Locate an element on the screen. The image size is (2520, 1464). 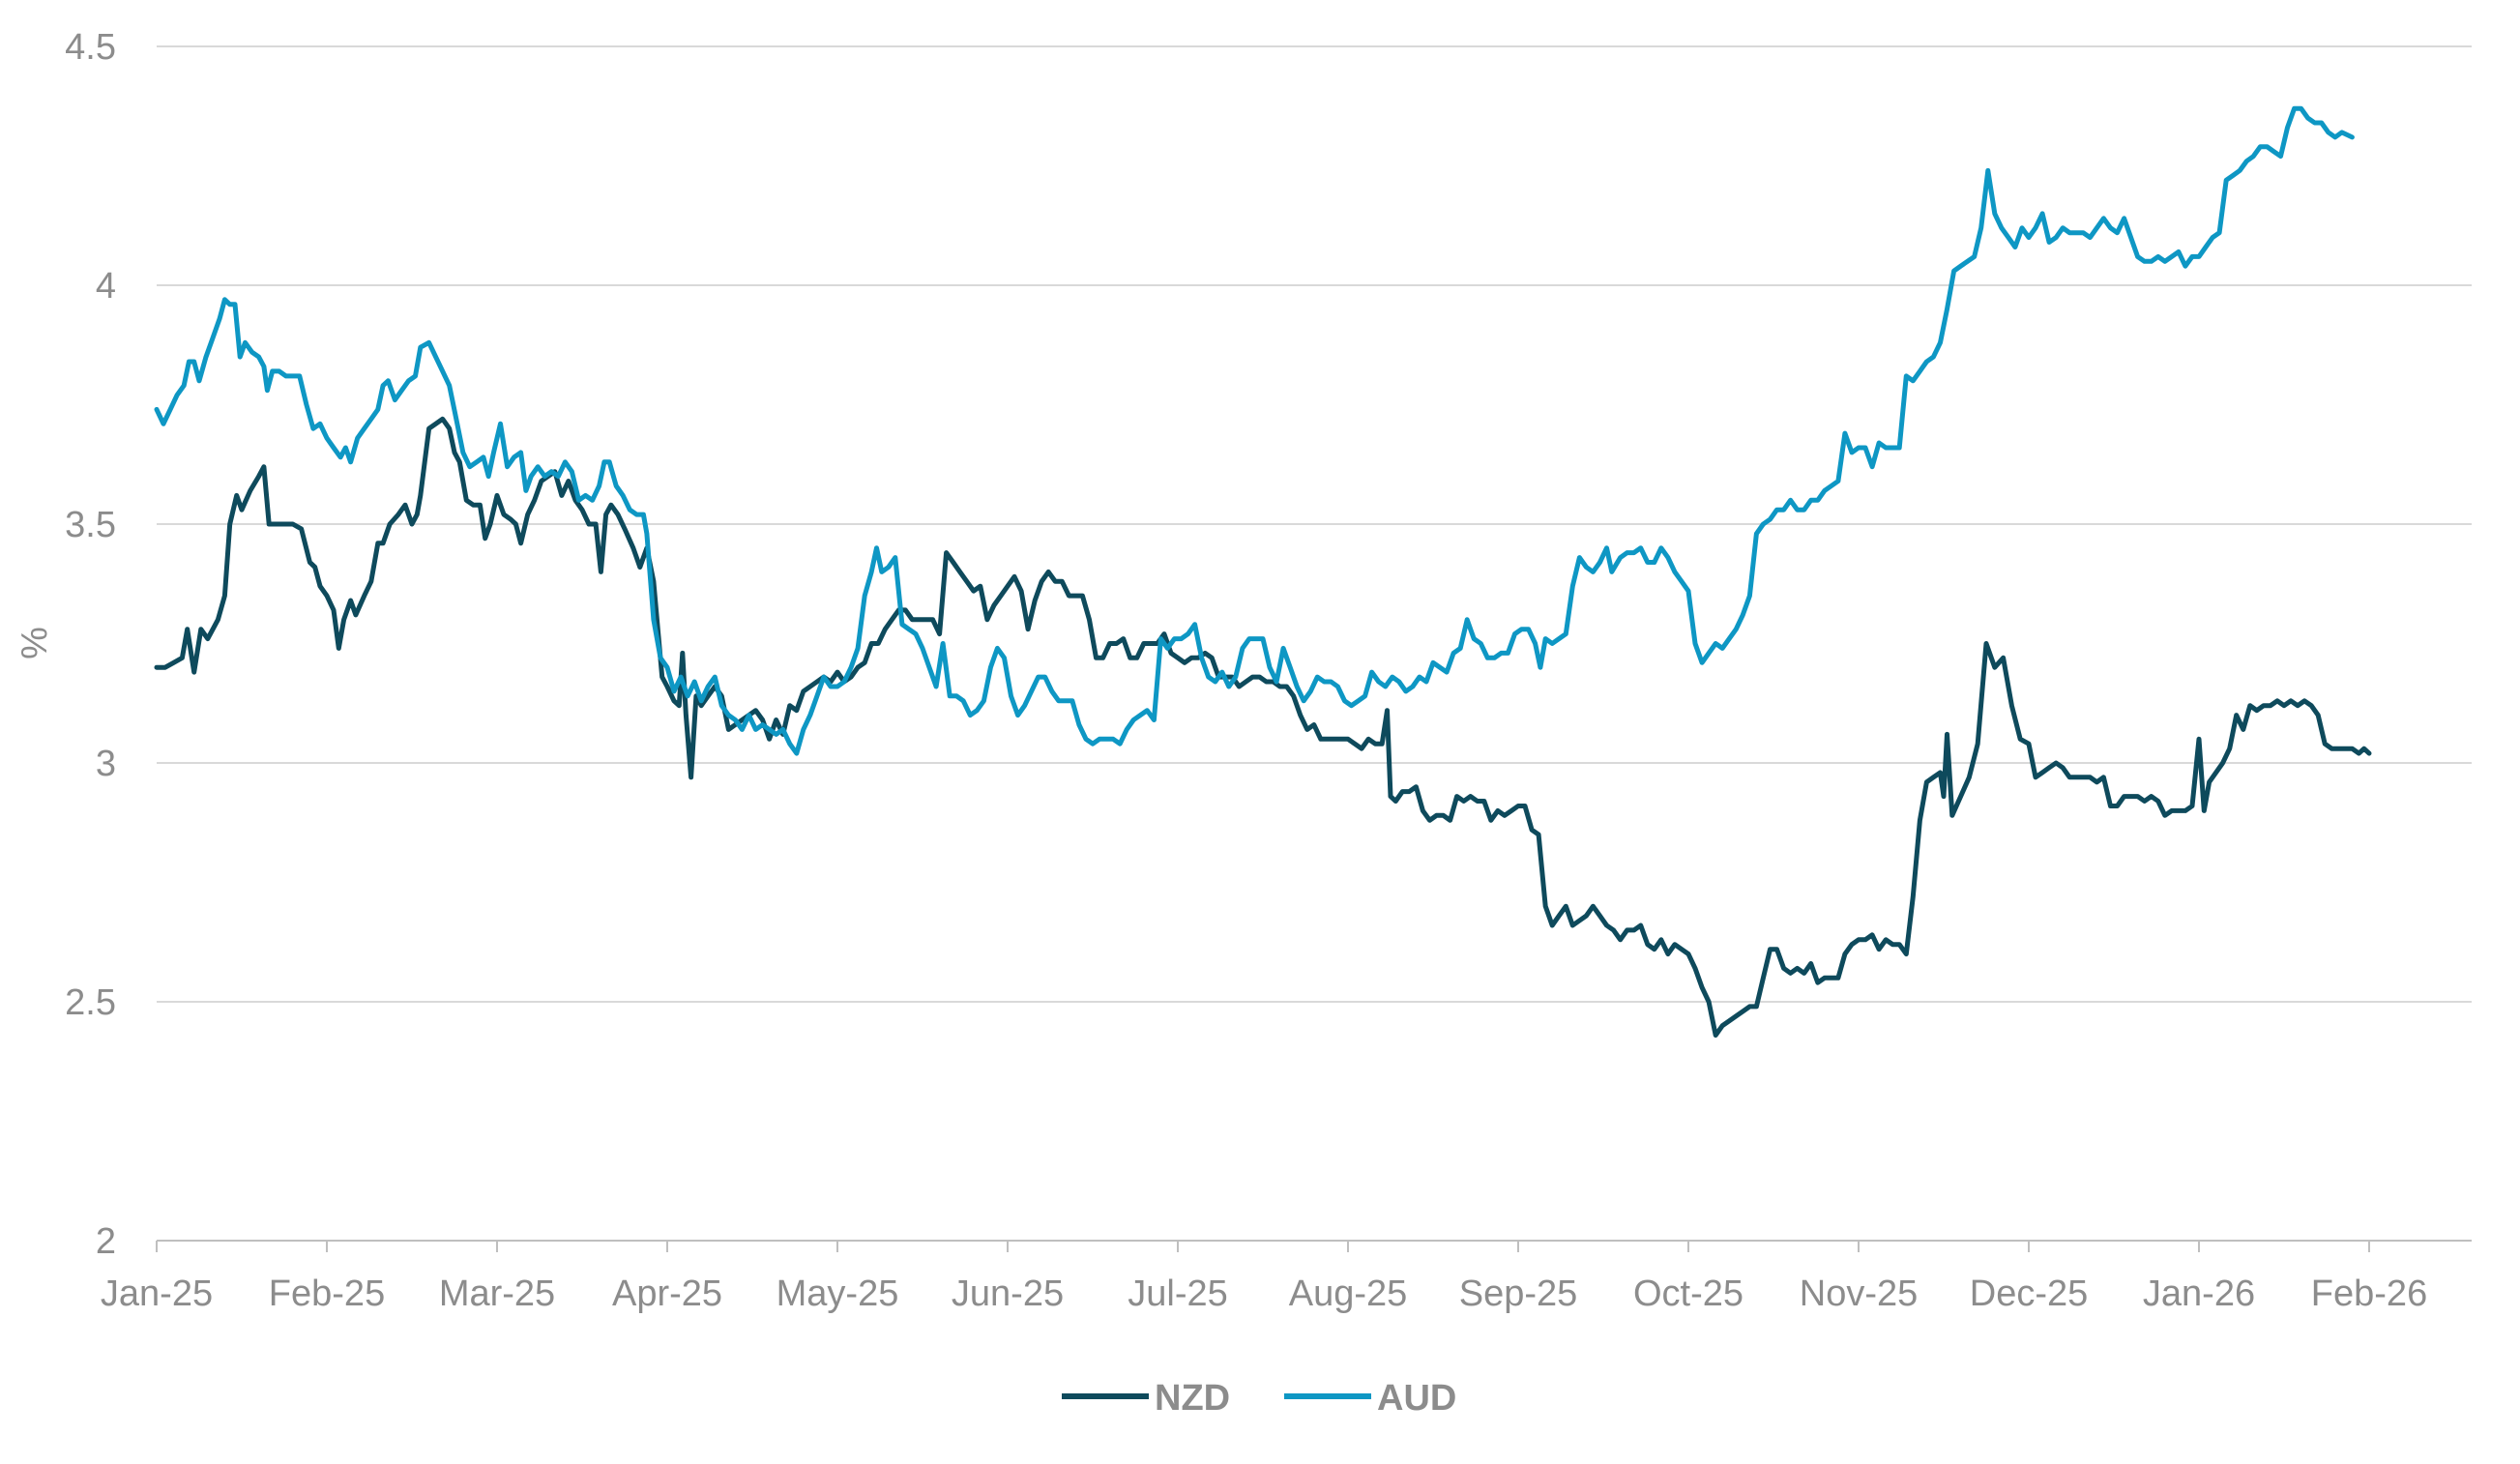
x-tick-label: Oct-25 is located at coordinates (1688, 1294).